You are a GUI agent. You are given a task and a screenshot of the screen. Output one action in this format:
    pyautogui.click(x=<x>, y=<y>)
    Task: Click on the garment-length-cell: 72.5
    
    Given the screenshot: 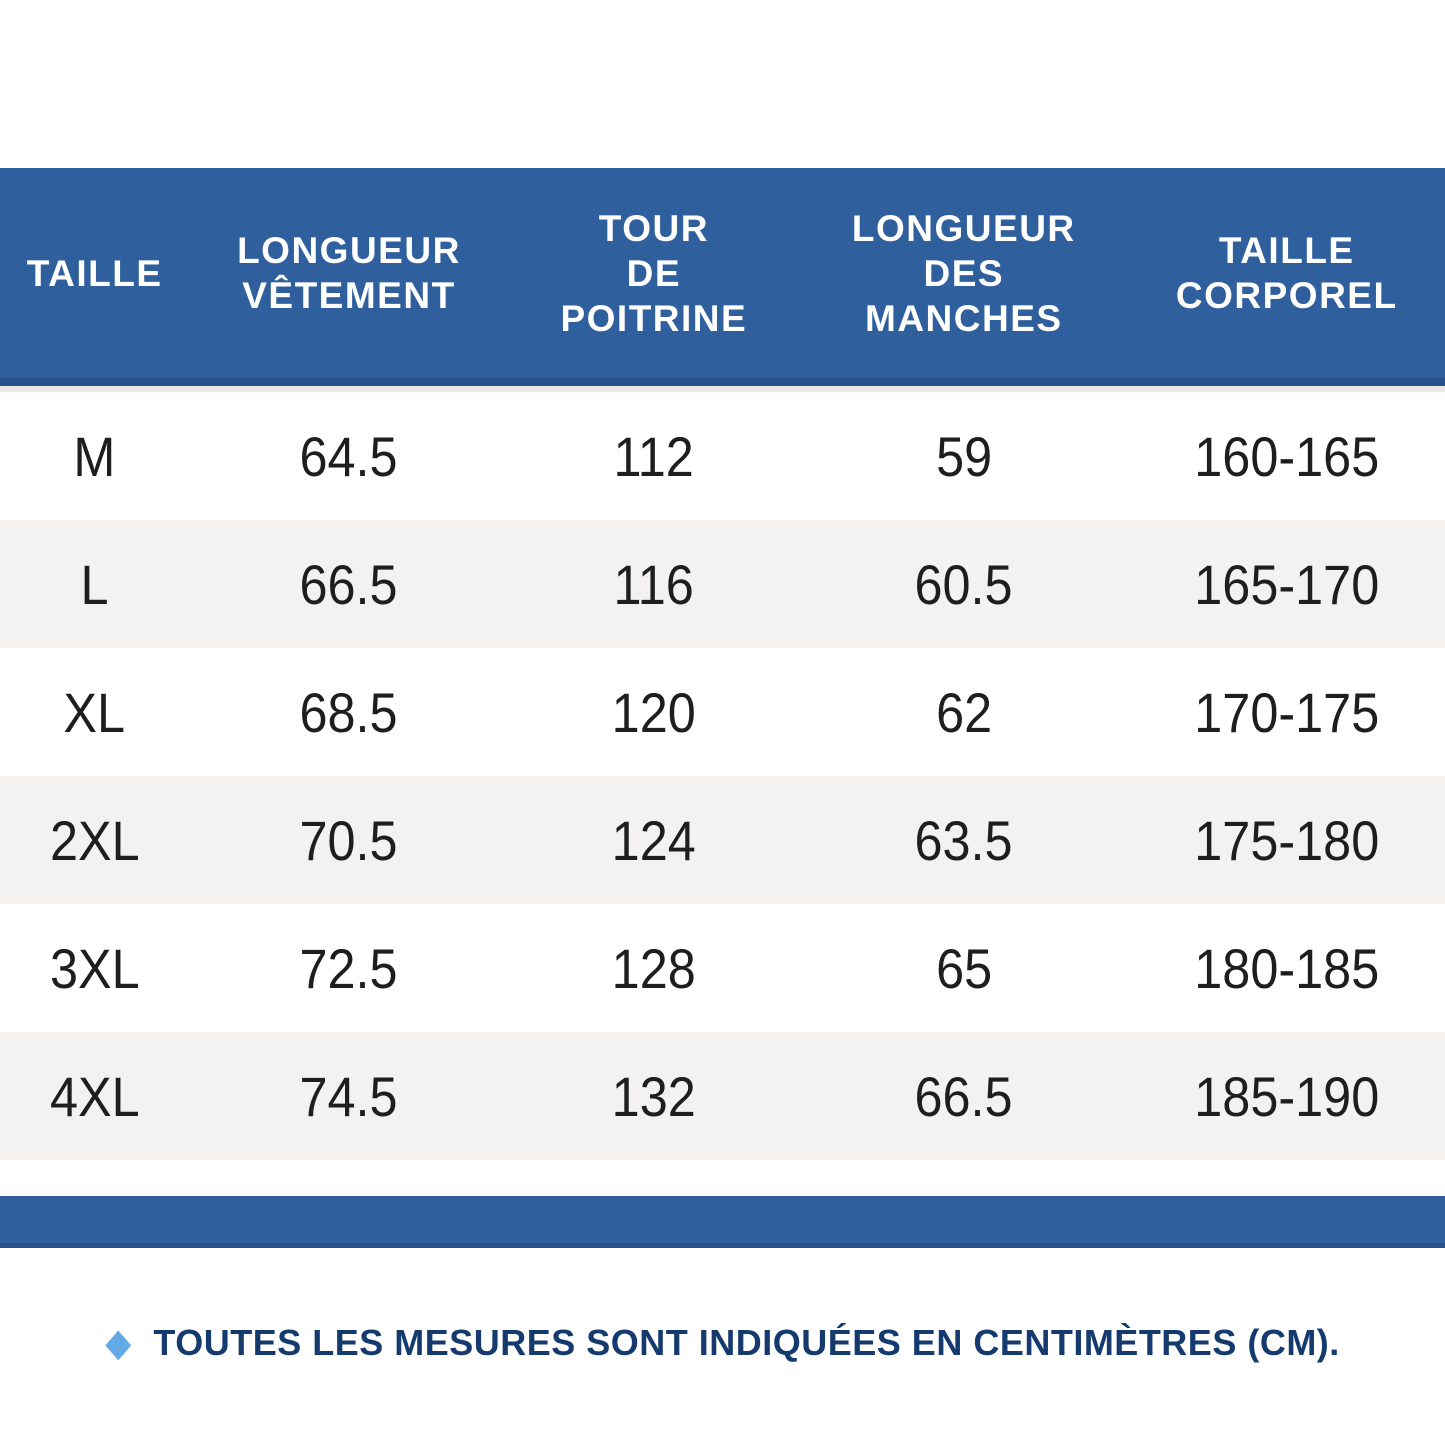 What is the action you would take?
    pyautogui.click(x=349, y=968)
    